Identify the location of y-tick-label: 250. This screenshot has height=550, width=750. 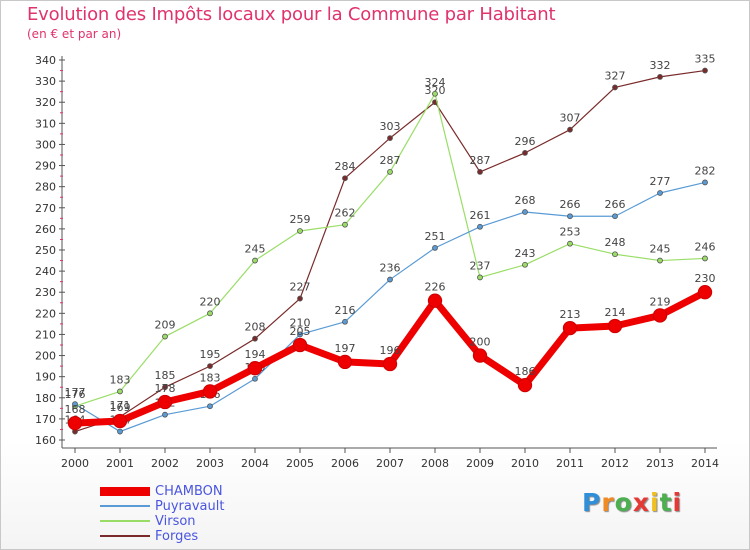
(45, 250).